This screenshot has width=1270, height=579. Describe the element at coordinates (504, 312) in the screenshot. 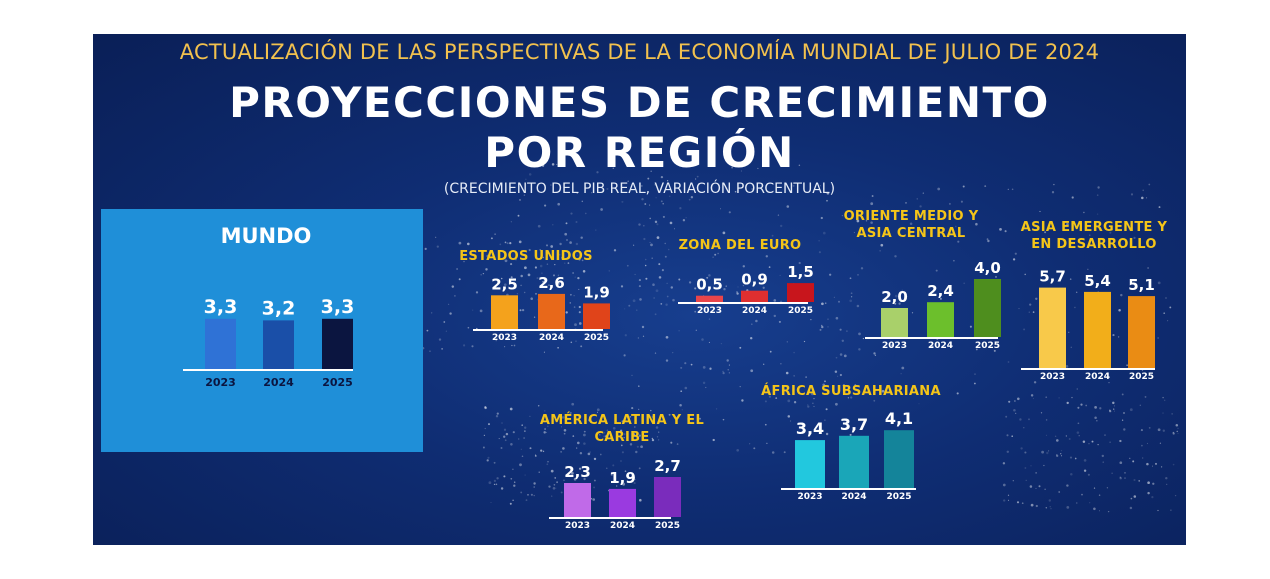

I see `bar-2023` at that location.